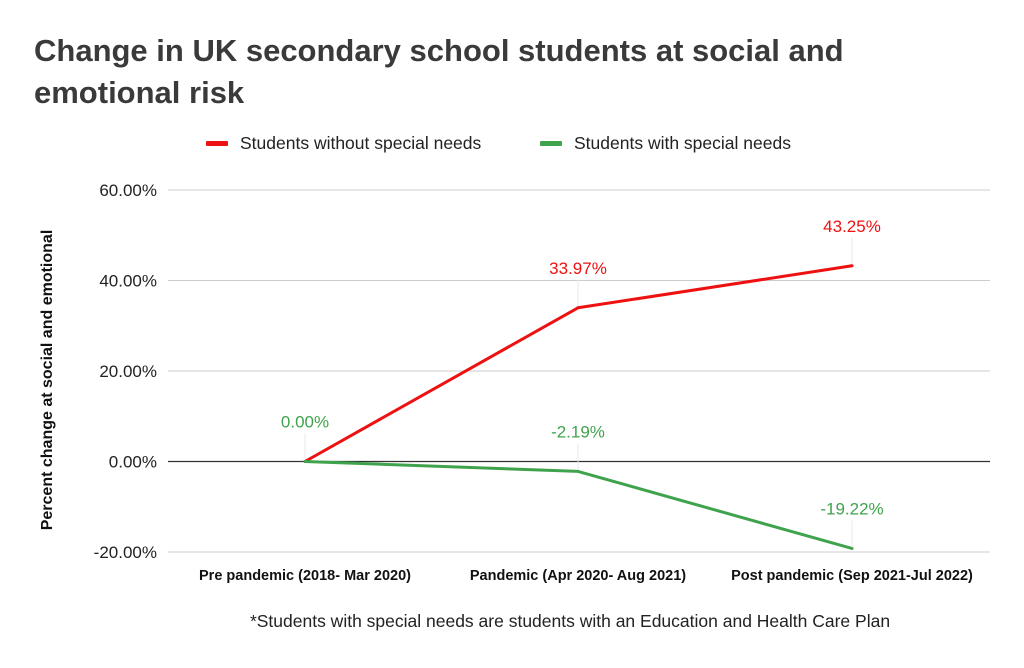 This screenshot has height=668, width=1024. I want to click on y-tick-label: 0.00%, so click(133, 462).